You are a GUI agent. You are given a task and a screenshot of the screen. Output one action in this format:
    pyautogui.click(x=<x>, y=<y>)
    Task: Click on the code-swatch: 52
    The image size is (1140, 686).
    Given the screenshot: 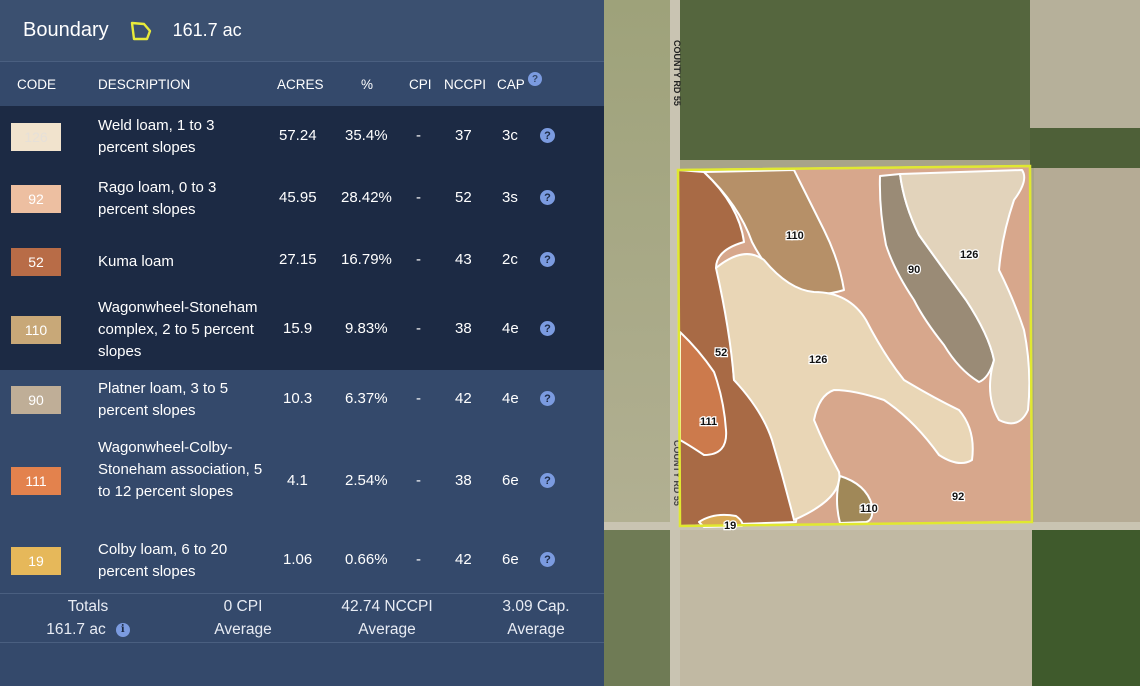 What is the action you would take?
    pyautogui.click(x=36, y=262)
    